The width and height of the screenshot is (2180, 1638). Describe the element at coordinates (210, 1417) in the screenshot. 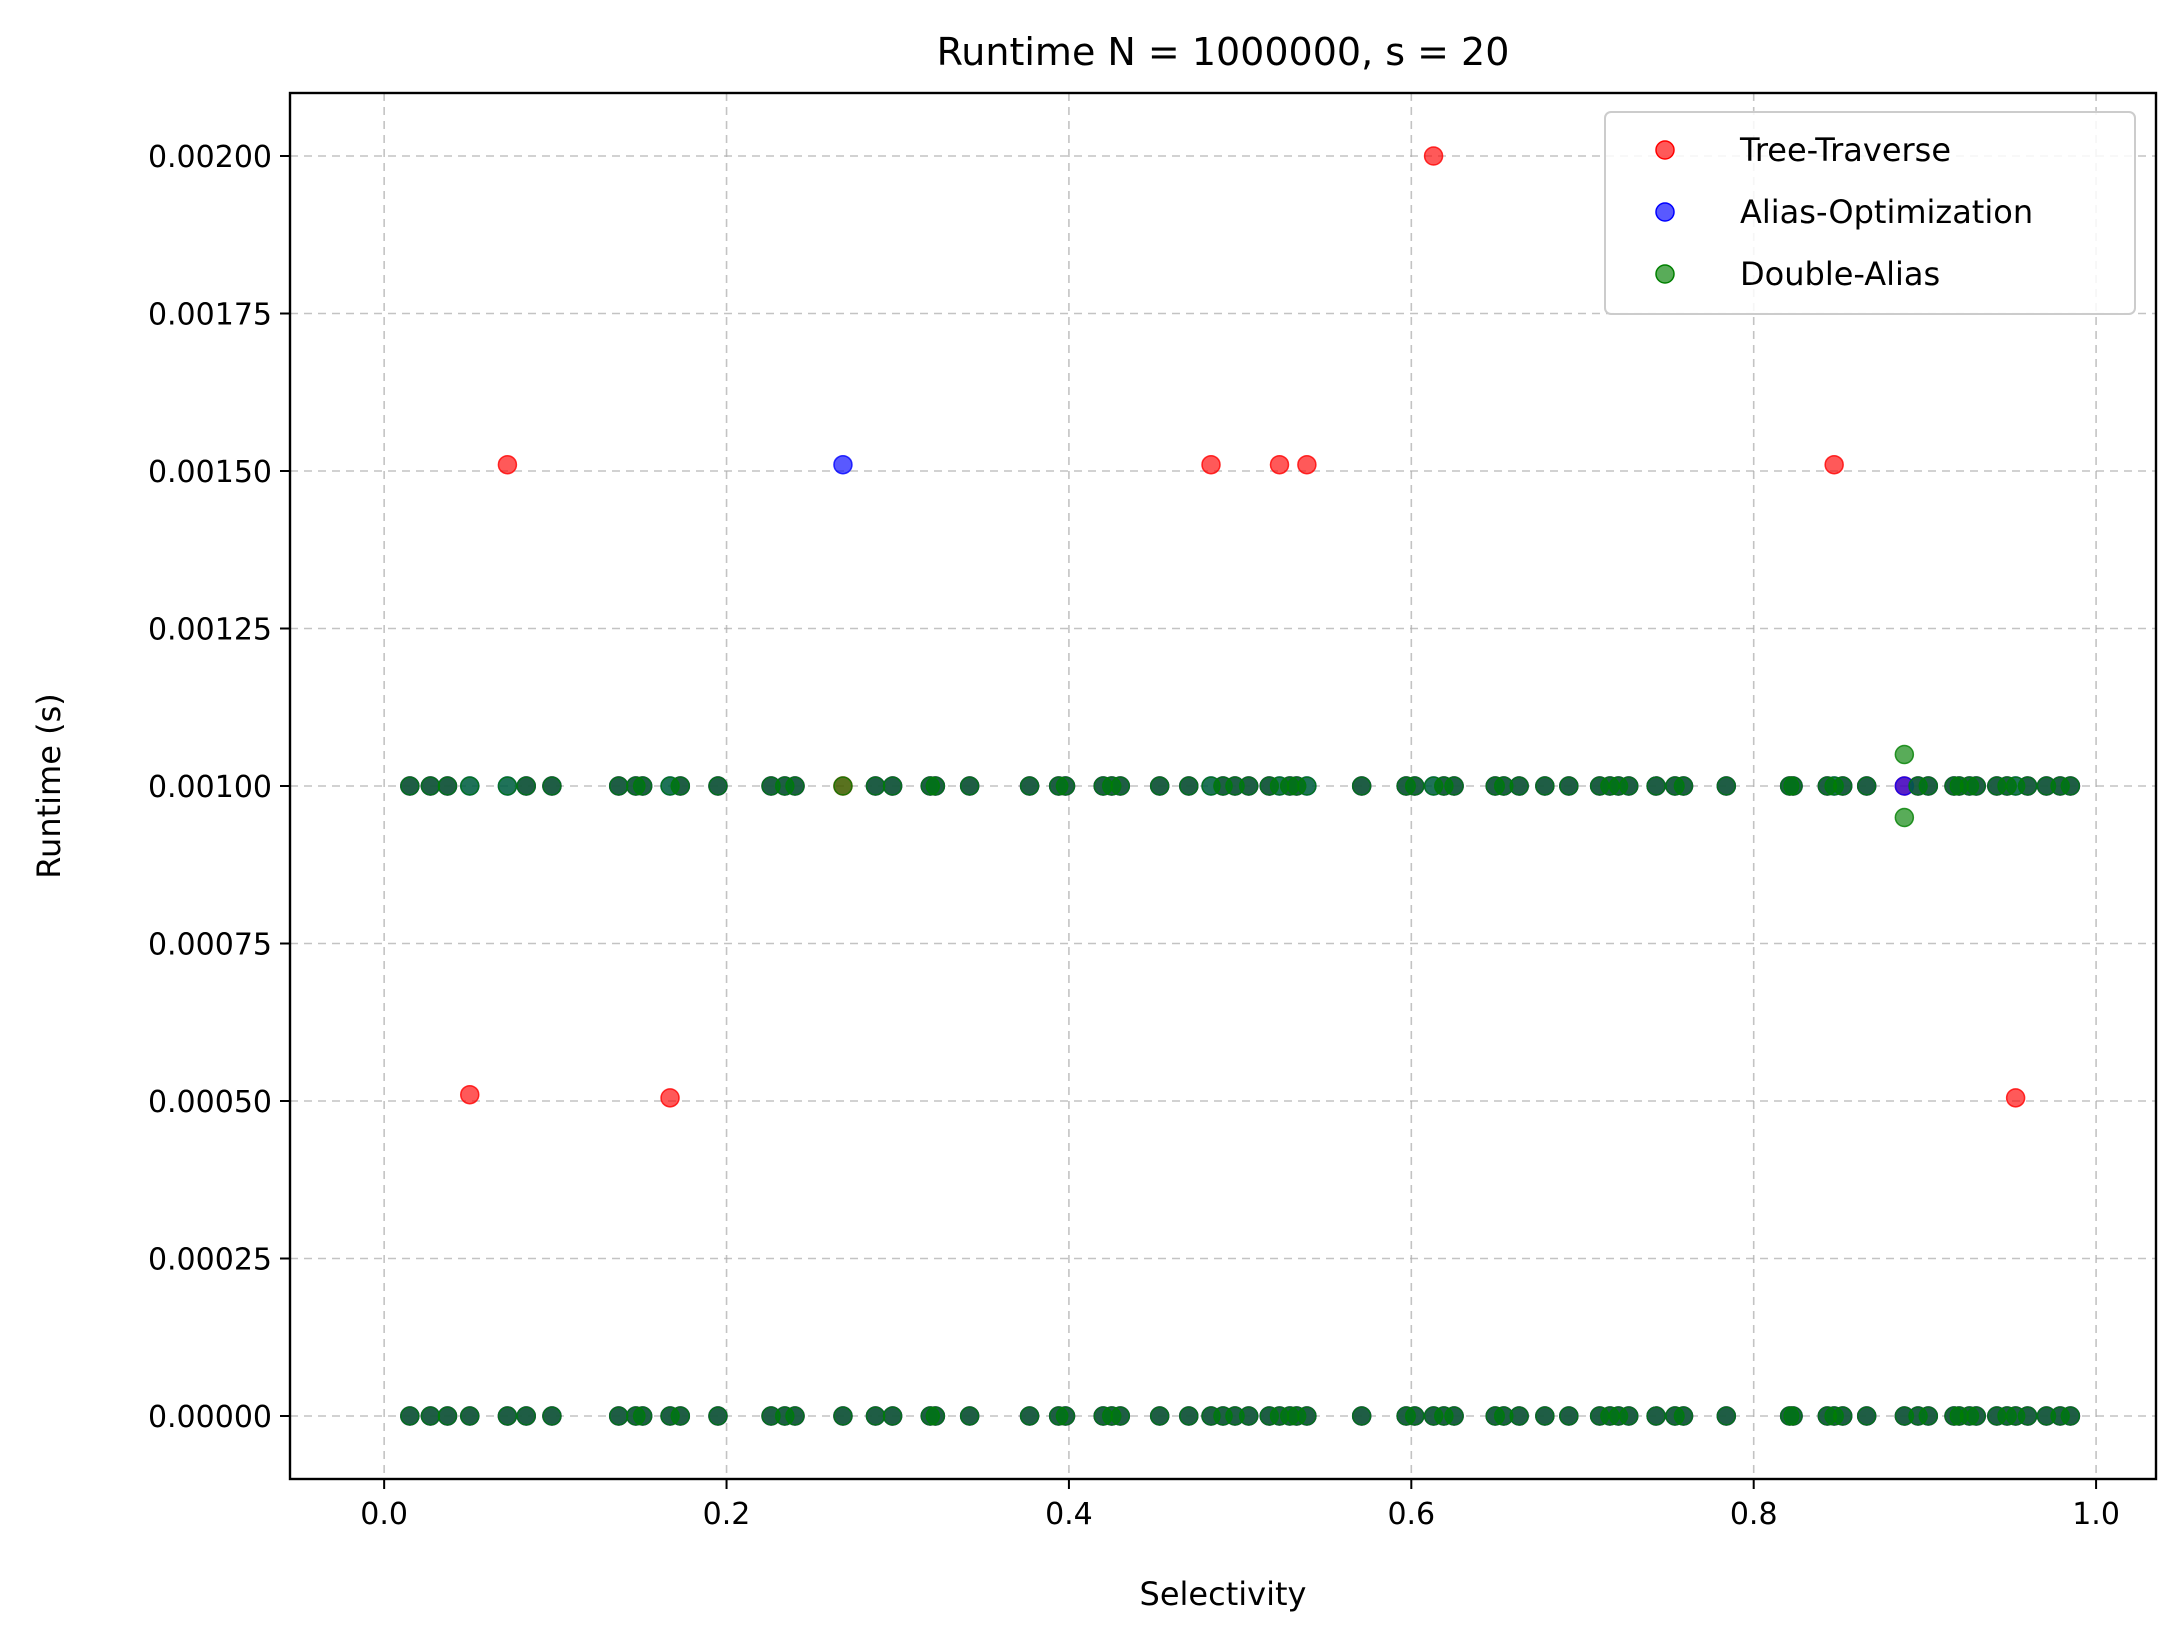

I see `y-tick-label: 0.00000` at that location.